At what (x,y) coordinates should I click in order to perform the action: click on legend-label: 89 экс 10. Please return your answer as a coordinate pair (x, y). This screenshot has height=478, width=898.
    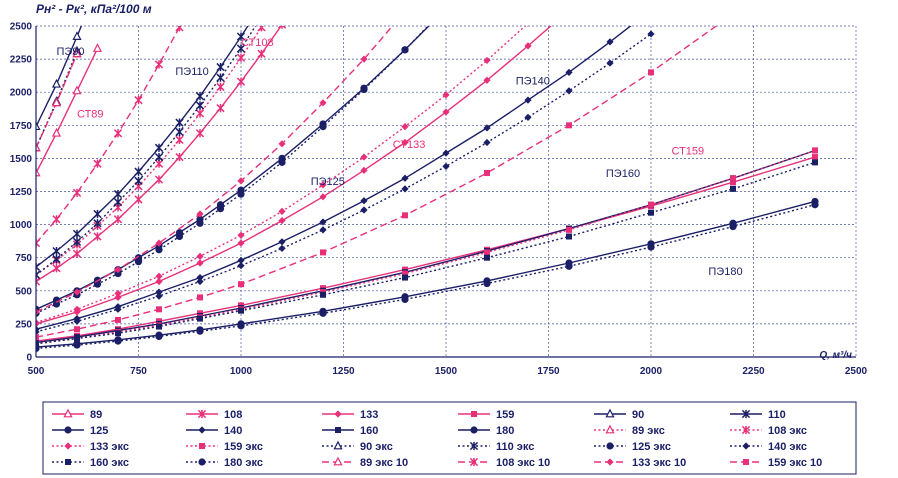
    Looking at the image, I should click on (384, 463).